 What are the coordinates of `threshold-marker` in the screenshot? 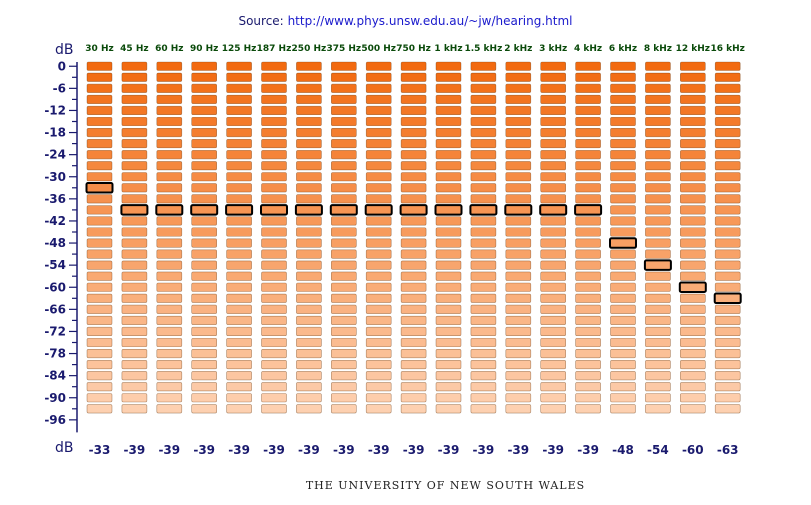 It's located at (588, 210).